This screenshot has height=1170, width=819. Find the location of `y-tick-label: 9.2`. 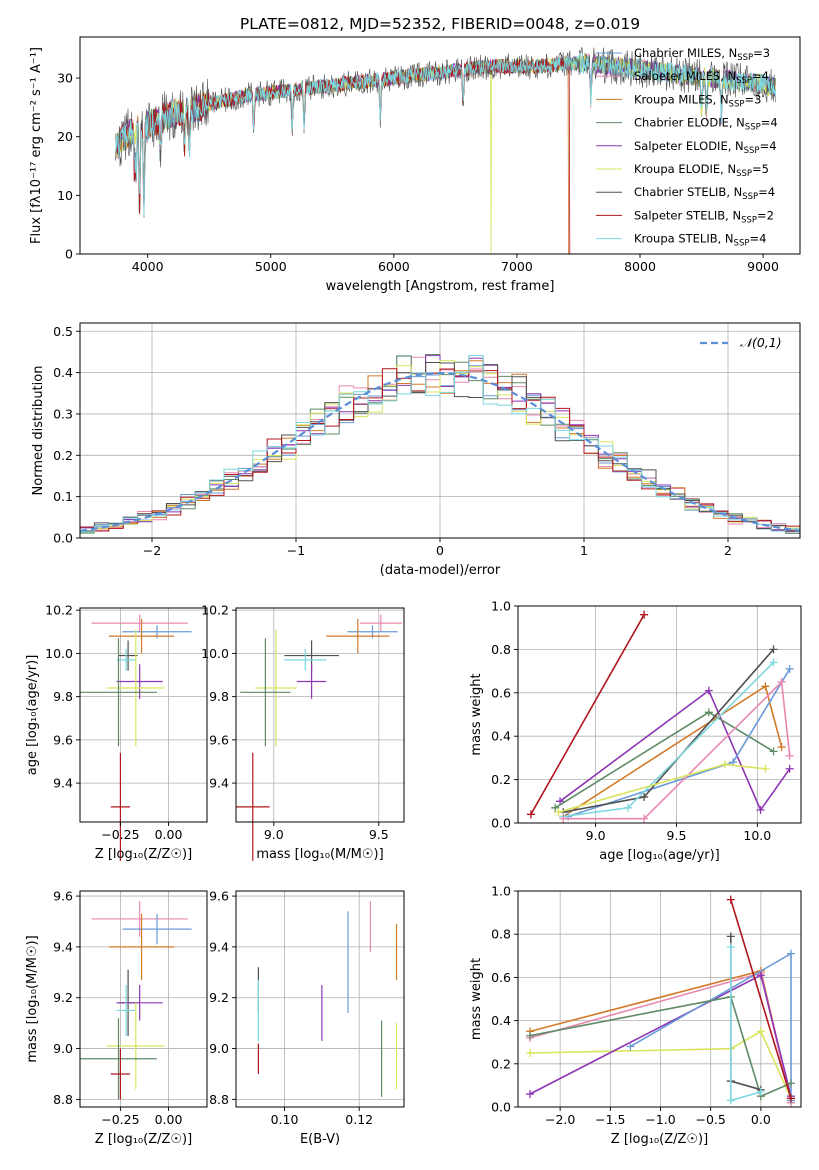

y-tick-label: 9.2 is located at coordinates (219, 997).